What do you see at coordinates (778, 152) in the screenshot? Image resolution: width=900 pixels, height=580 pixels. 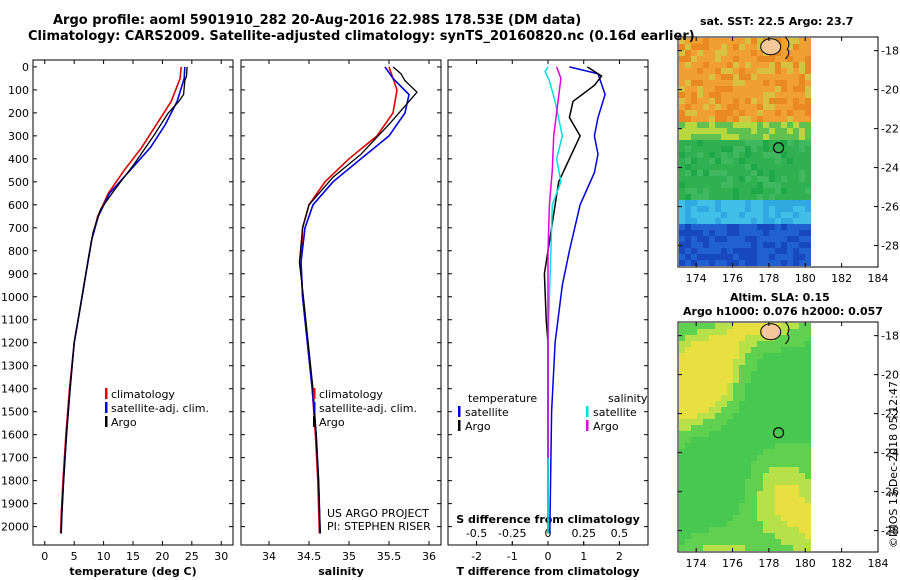 I see `map-frame` at bounding box center [778, 152].